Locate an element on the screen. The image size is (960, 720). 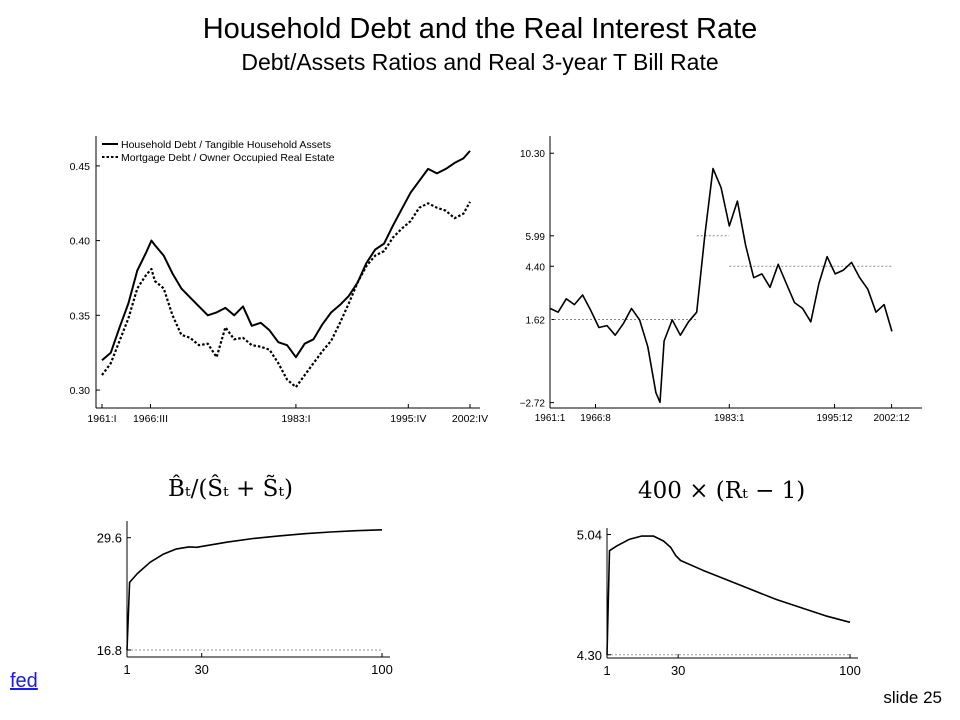
x-tick-label: 1966:8 is located at coordinates (595, 418).